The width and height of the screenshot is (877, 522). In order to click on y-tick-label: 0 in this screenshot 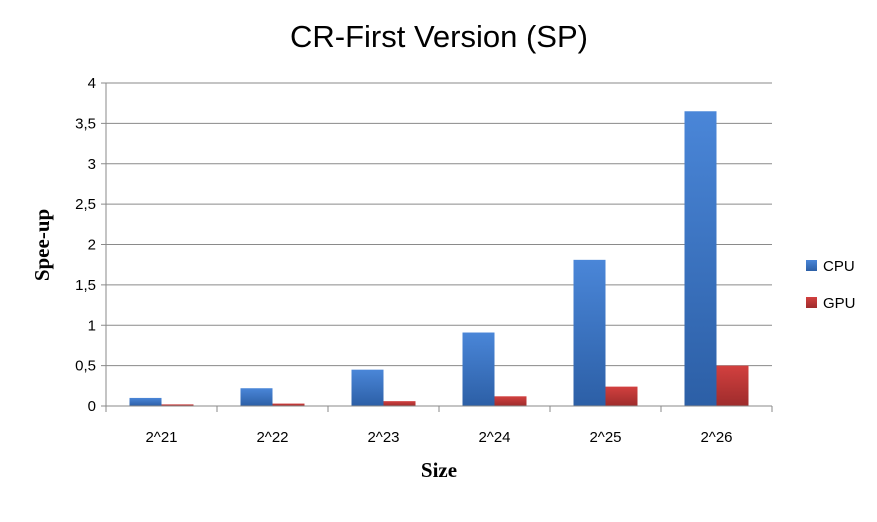, I will do `click(92, 406)`.